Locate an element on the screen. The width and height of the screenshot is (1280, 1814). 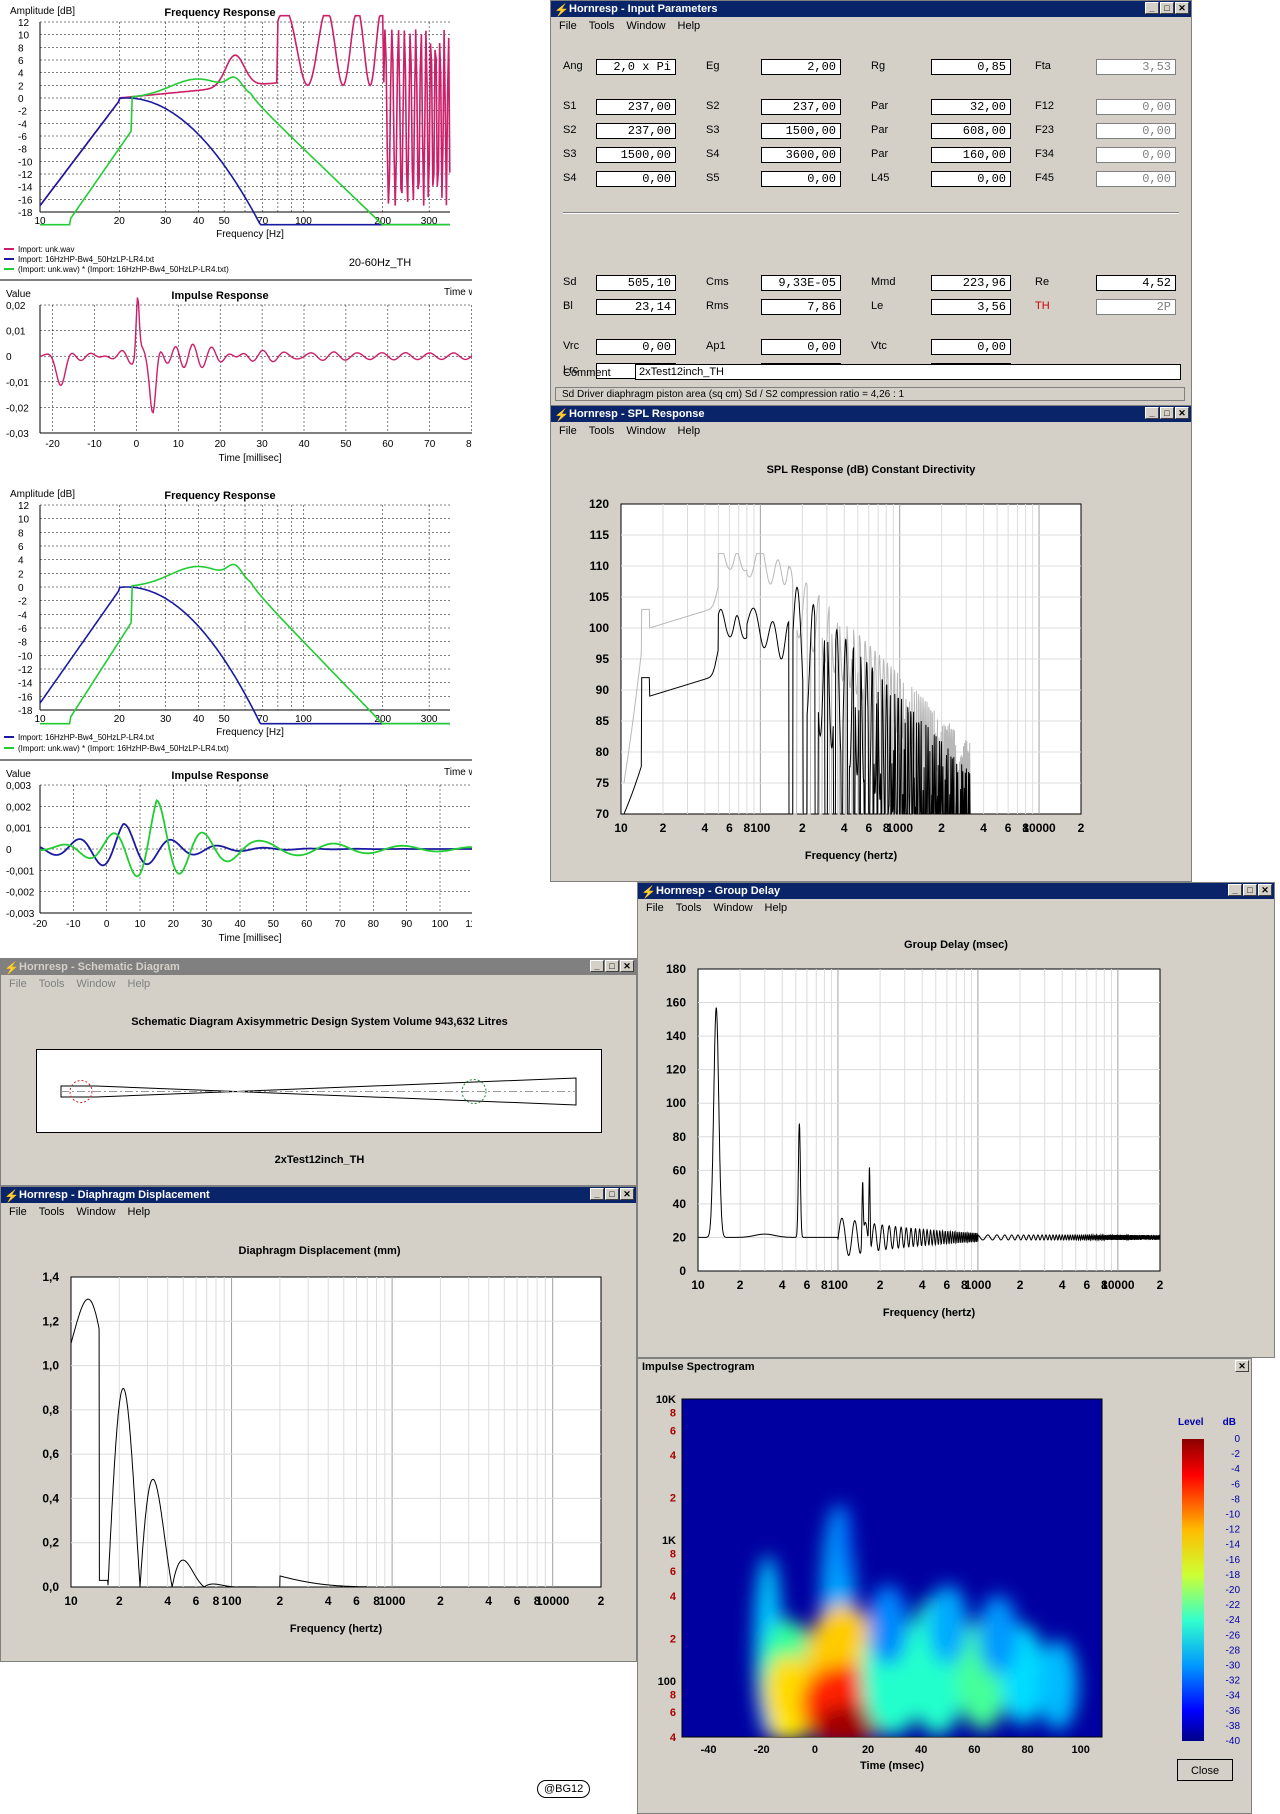
param-input-th: 2P is located at coordinates (1136, 307).